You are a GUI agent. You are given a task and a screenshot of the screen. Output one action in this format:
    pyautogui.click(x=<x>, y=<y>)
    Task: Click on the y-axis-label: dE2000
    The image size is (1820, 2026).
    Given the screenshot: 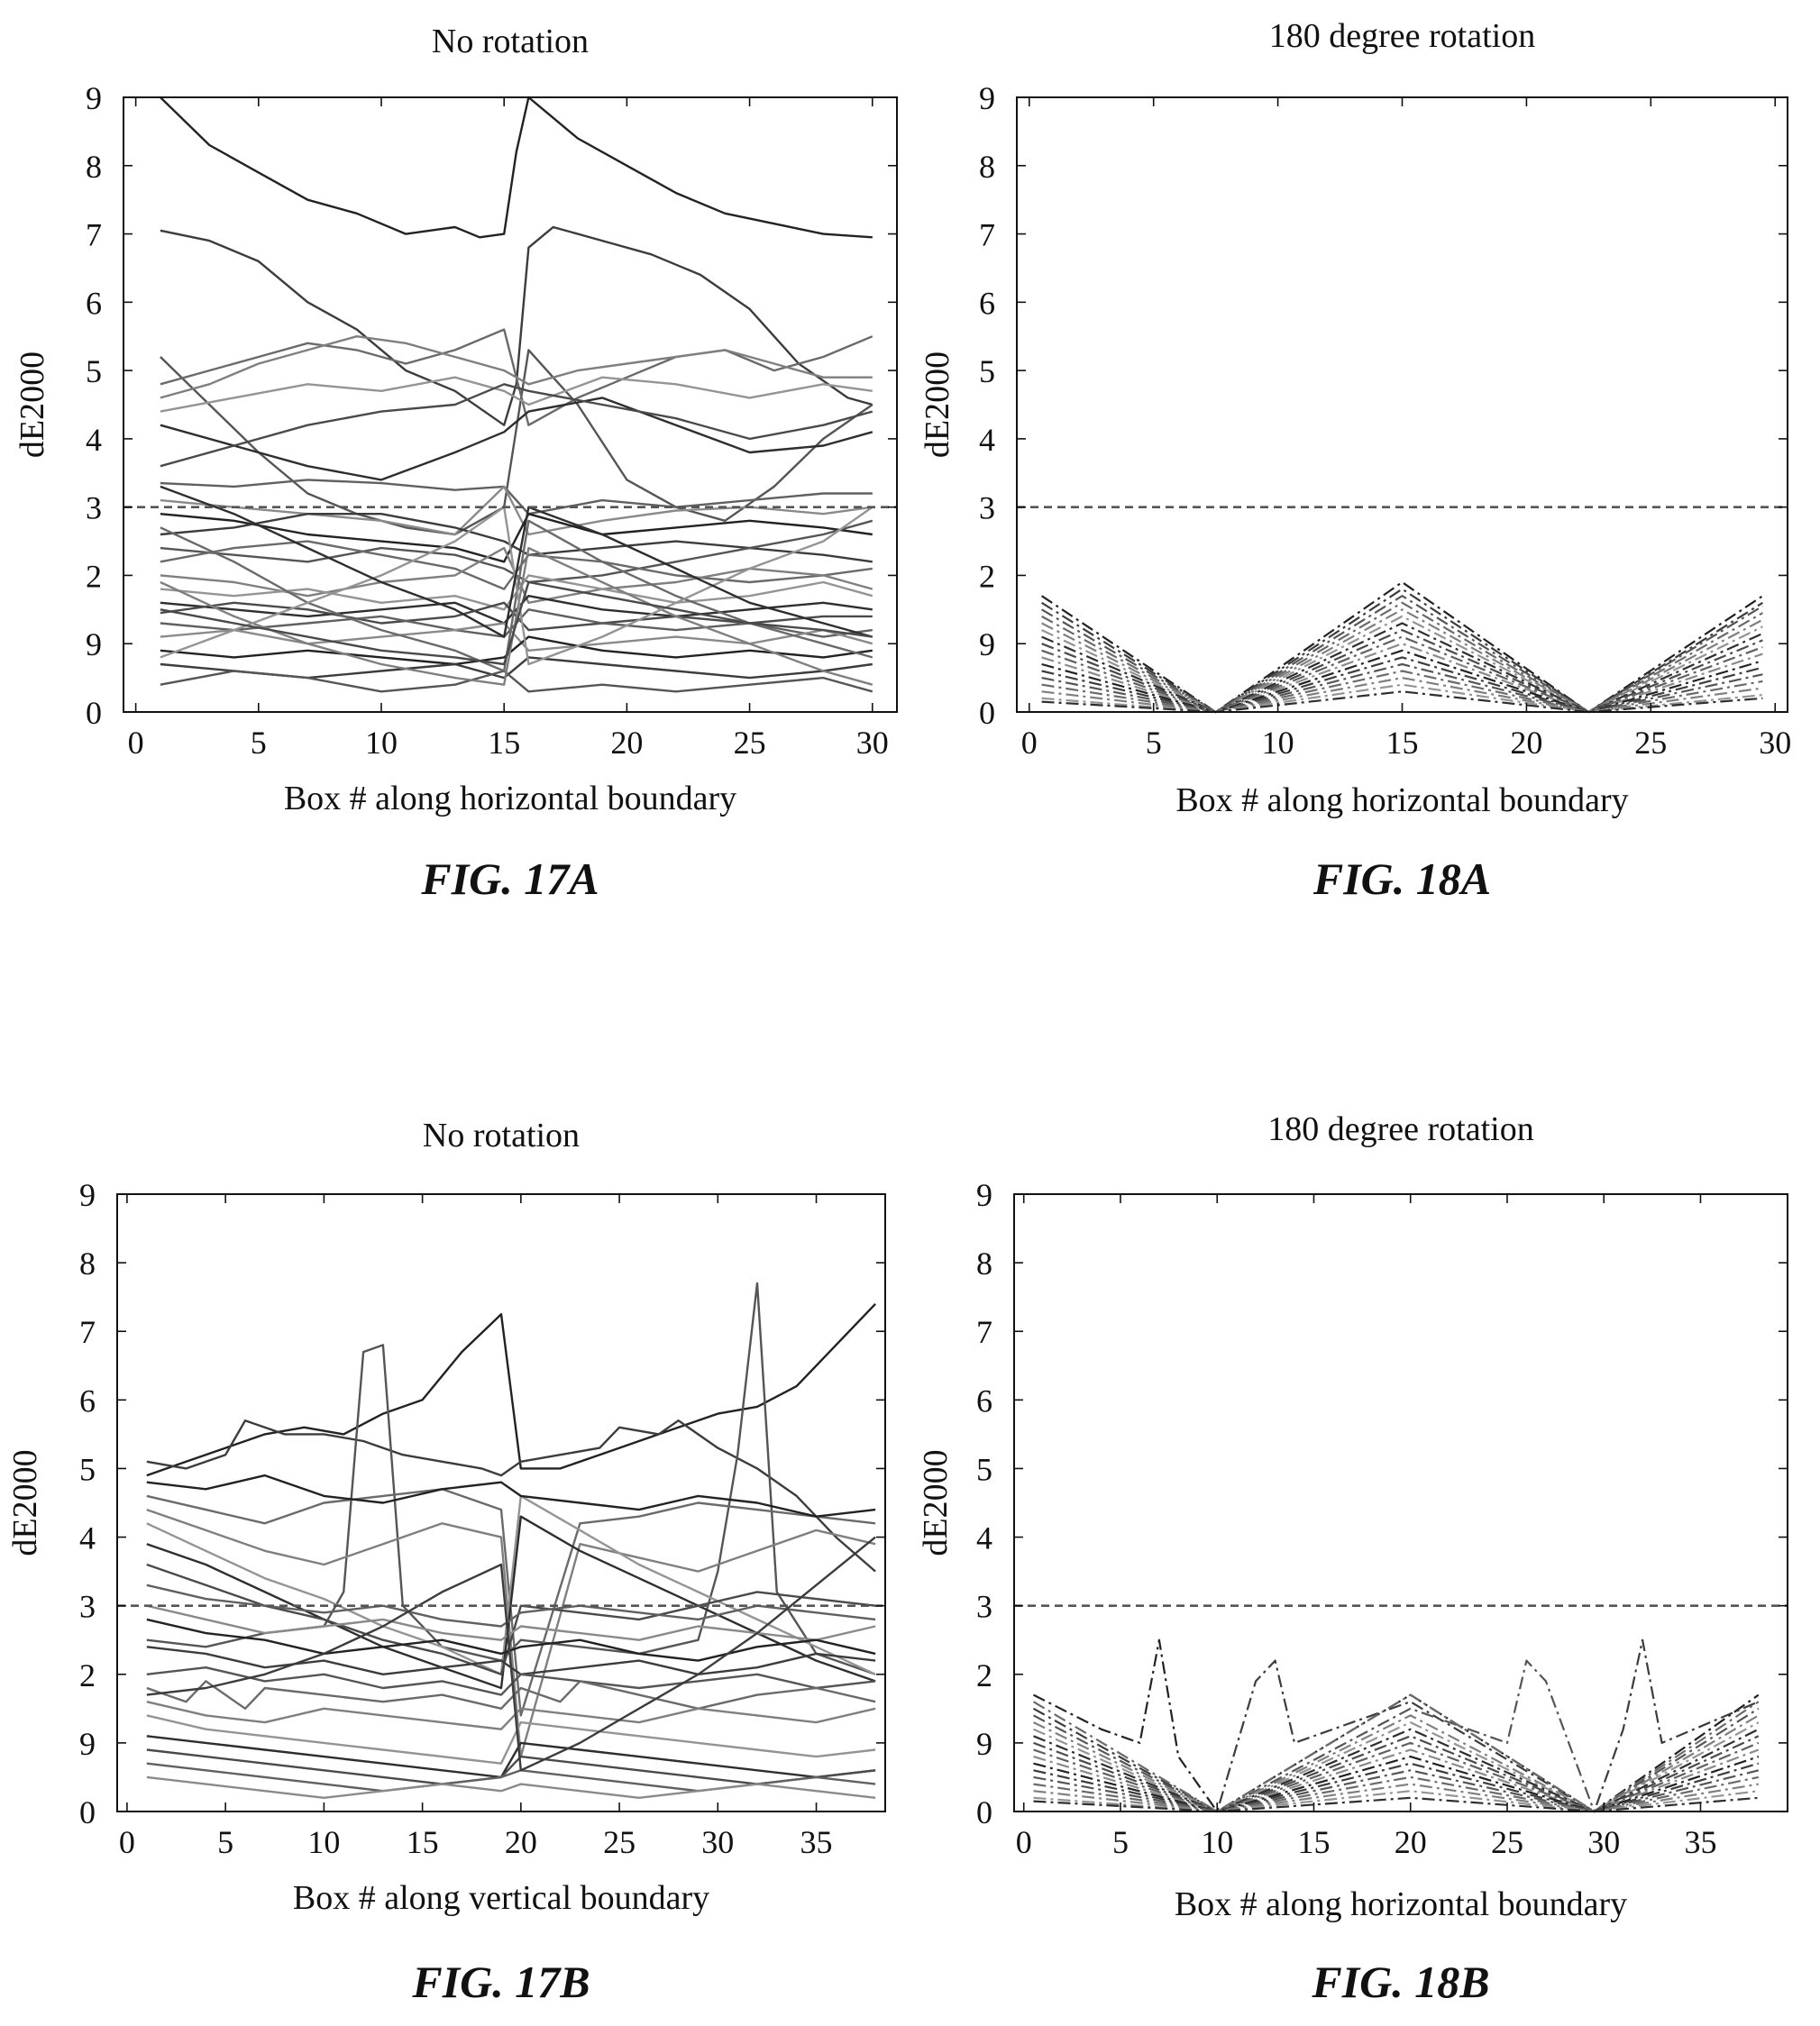 What is the action you would take?
    pyautogui.click(x=25, y=1502)
    